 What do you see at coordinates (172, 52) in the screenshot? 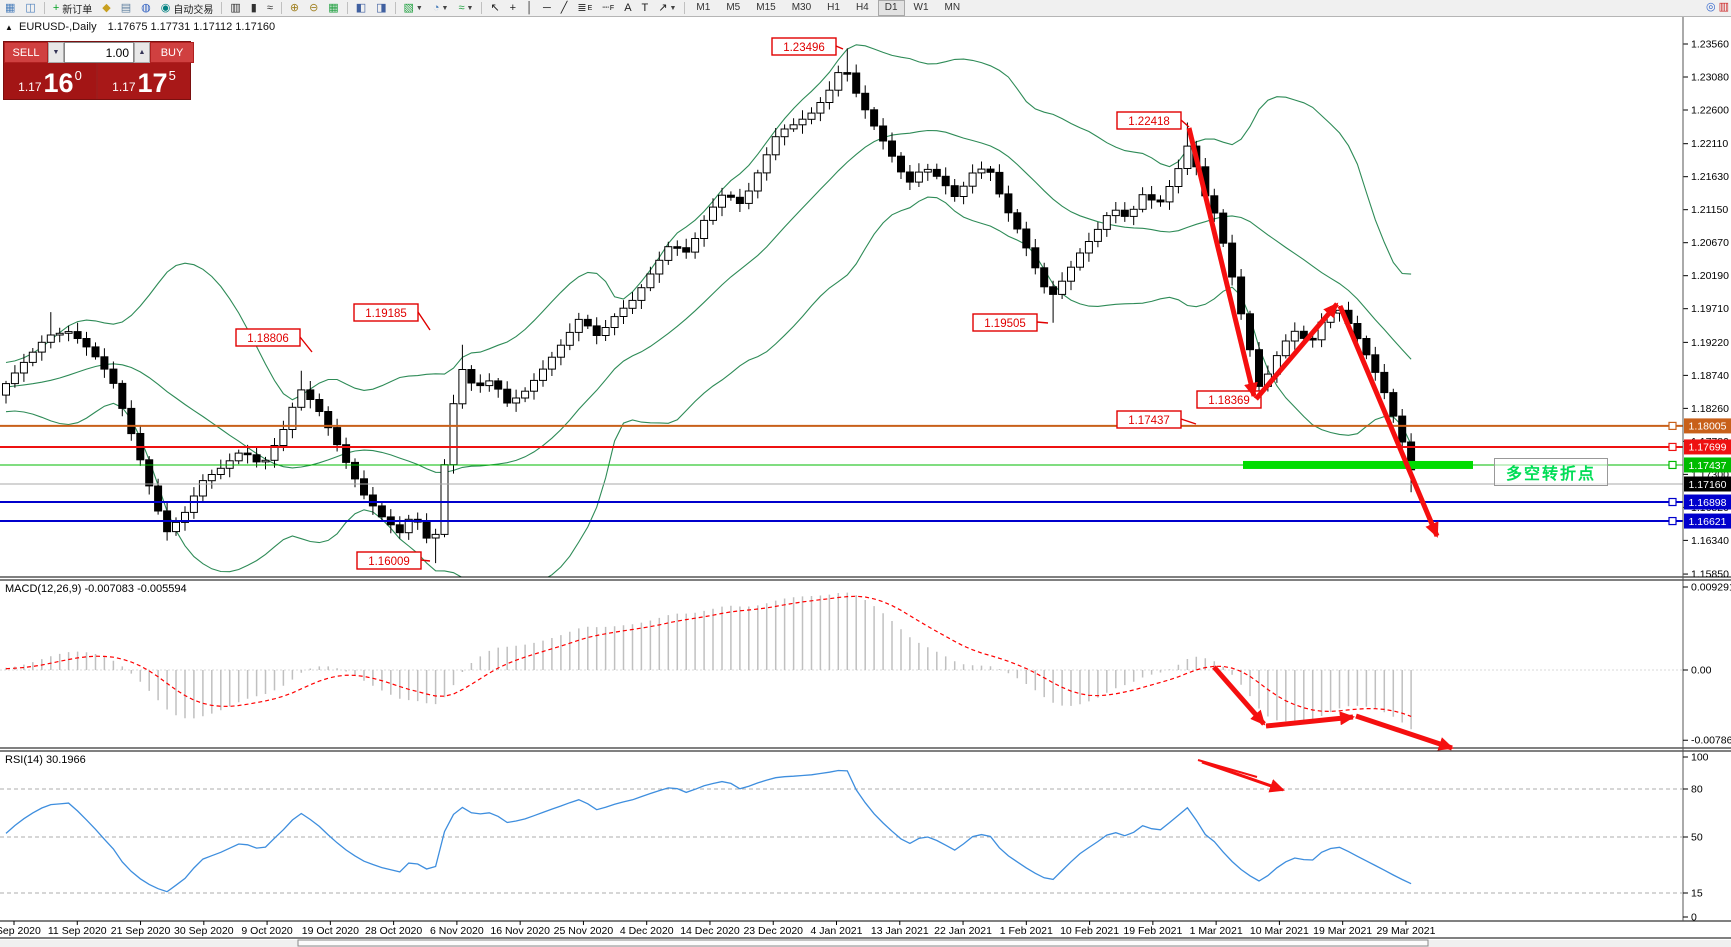
I see `buy-button: BUY` at bounding box center [172, 52].